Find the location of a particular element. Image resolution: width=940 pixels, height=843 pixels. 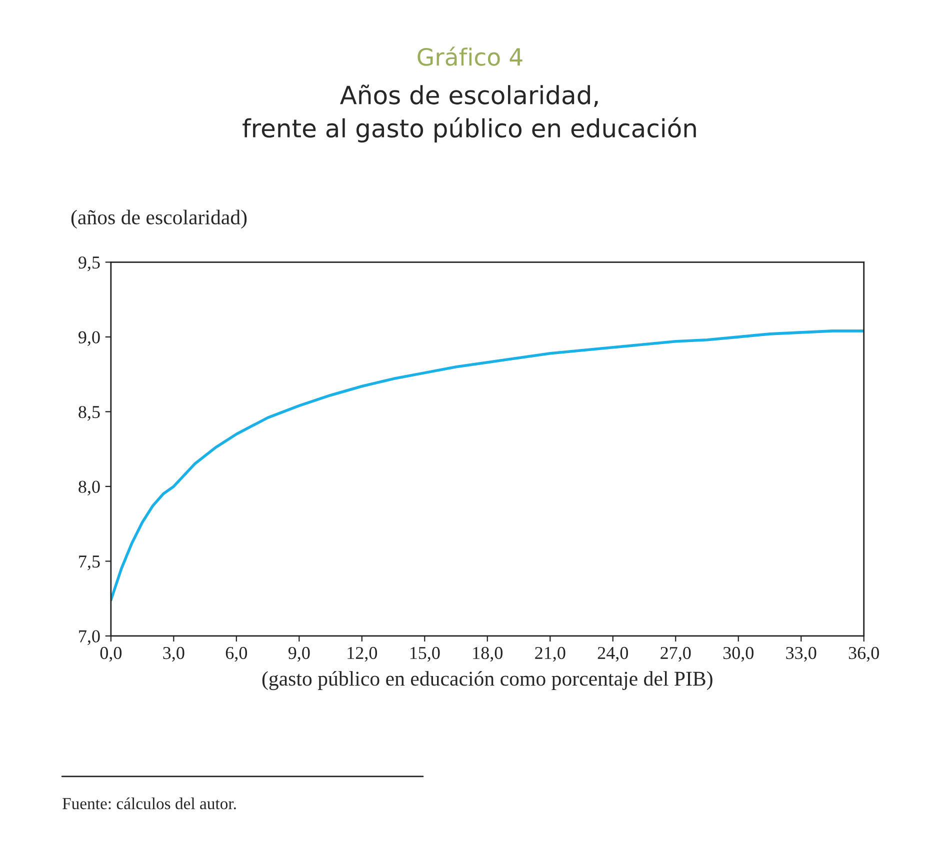

y-axis-title: (años de escolaridad) is located at coordinates (159, 219).